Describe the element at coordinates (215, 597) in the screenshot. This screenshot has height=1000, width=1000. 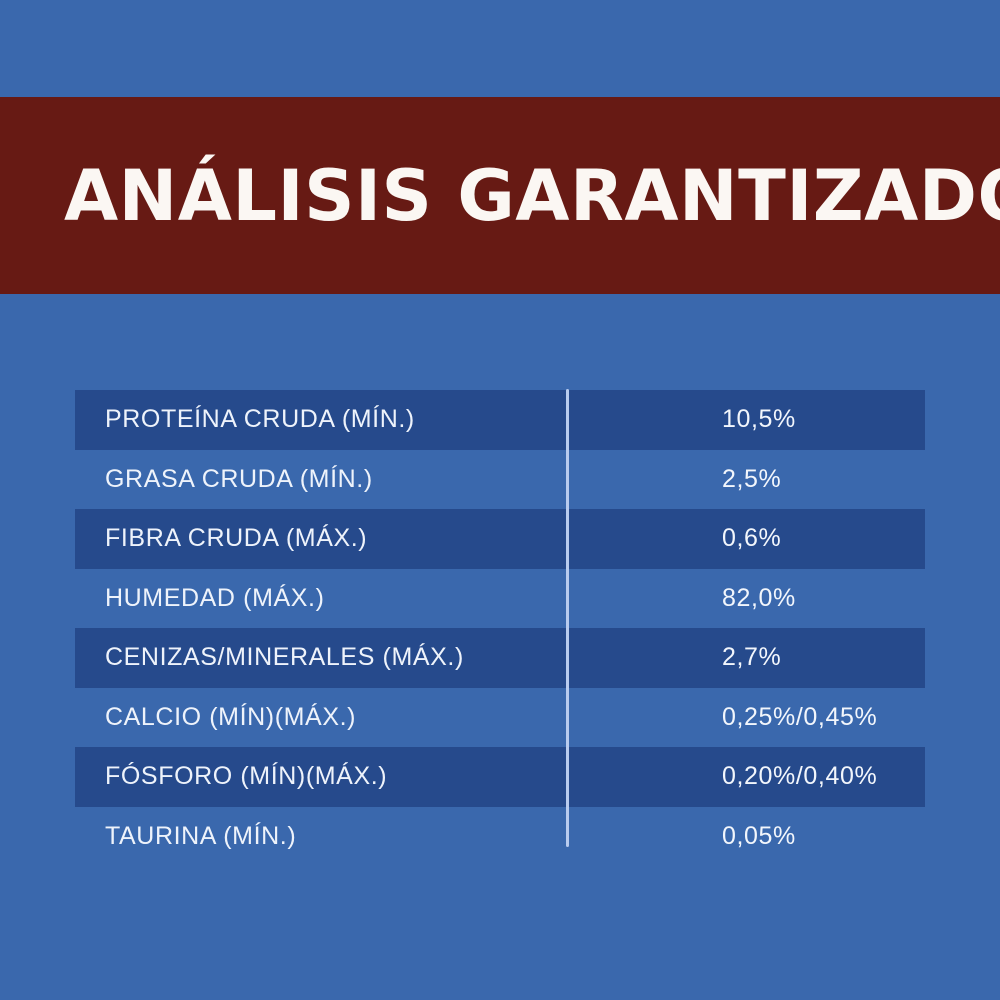
I see `nutrient-label: HUMEDAD (MÁX.)` at that location.